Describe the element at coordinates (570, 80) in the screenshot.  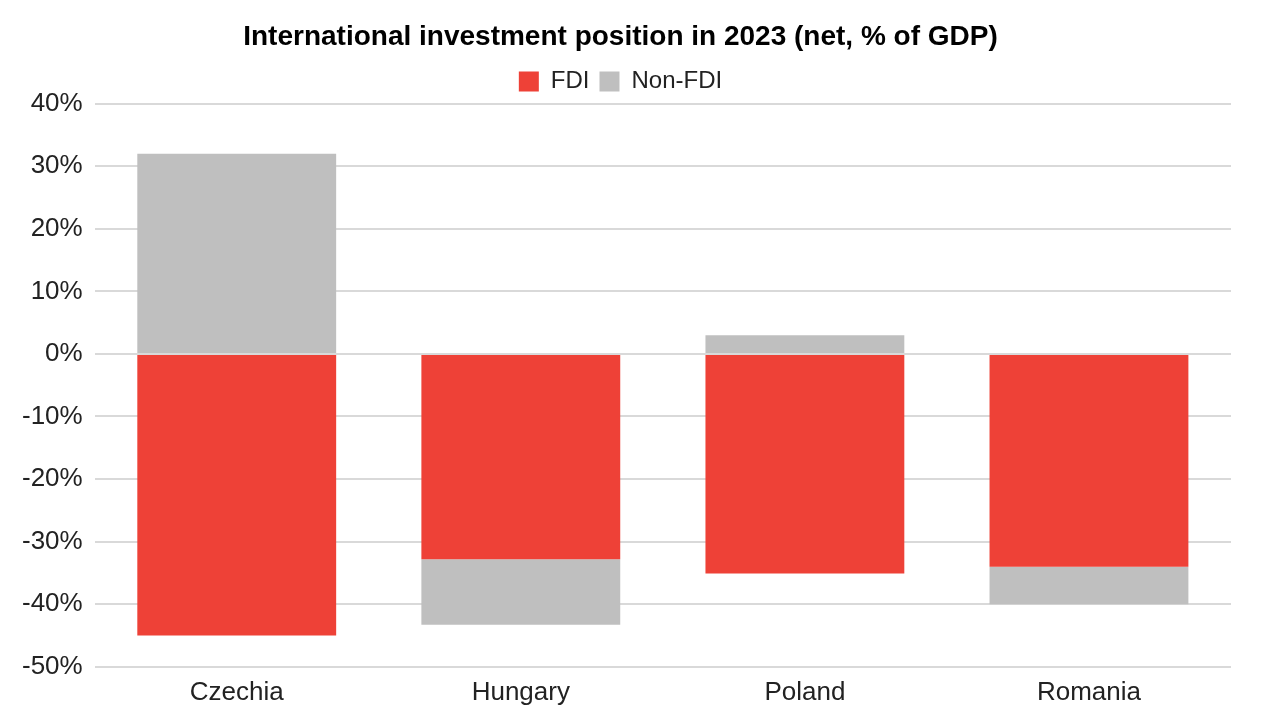
I see `legend-label: FDI` at that location.